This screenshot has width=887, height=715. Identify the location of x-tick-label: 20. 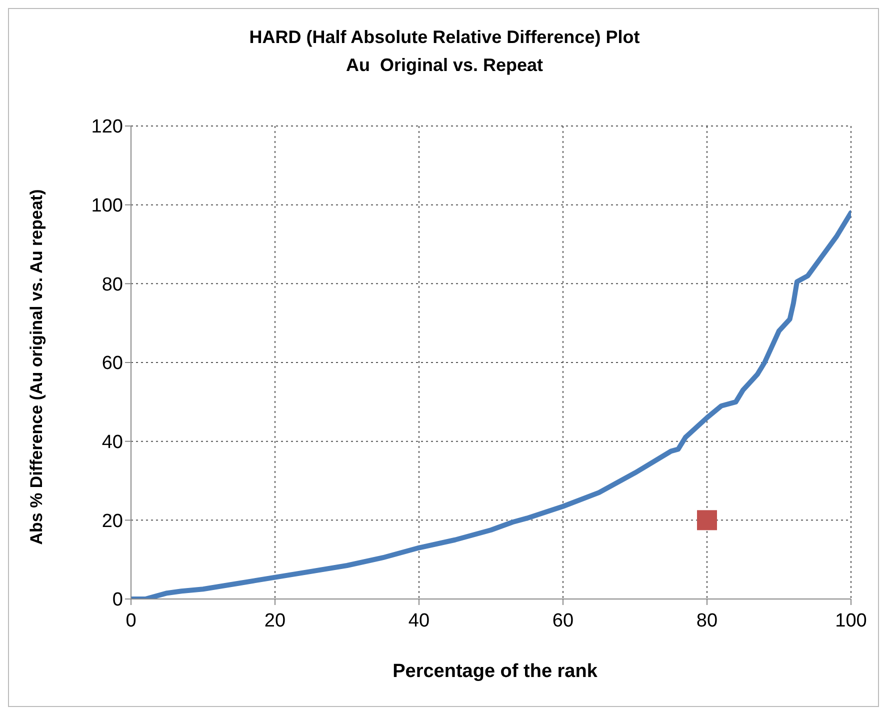
(275, 621).